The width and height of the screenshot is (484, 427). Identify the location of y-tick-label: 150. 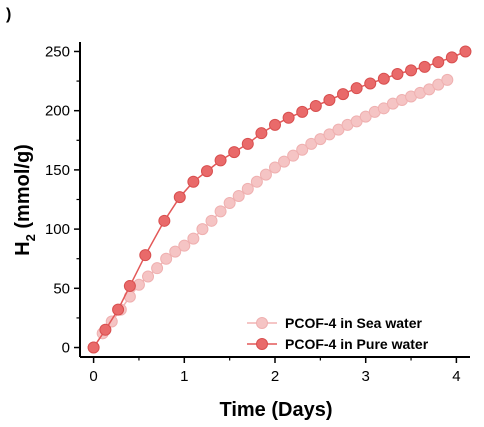
(57, 170).